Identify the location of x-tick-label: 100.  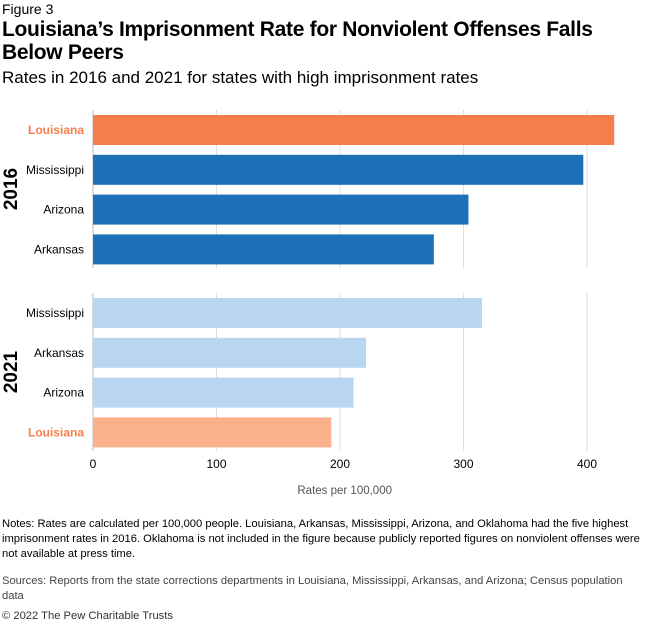
(216, 464).